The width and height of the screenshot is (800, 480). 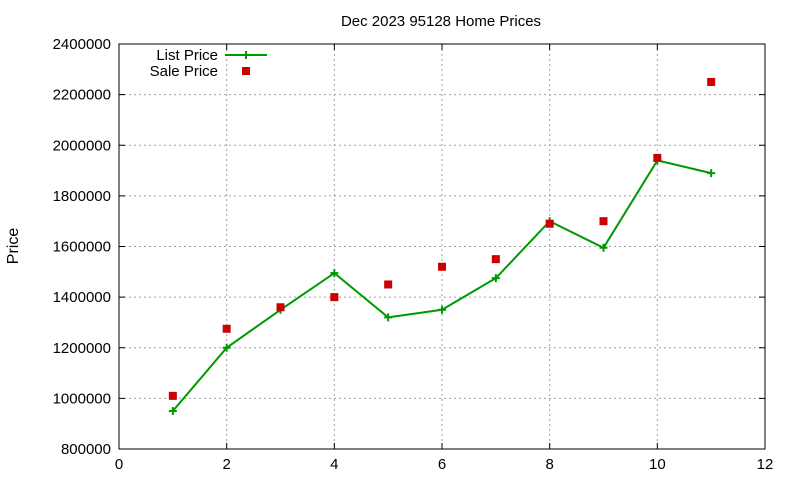 I want to click on x-tick-label: 4, so click(x=334, y=464).